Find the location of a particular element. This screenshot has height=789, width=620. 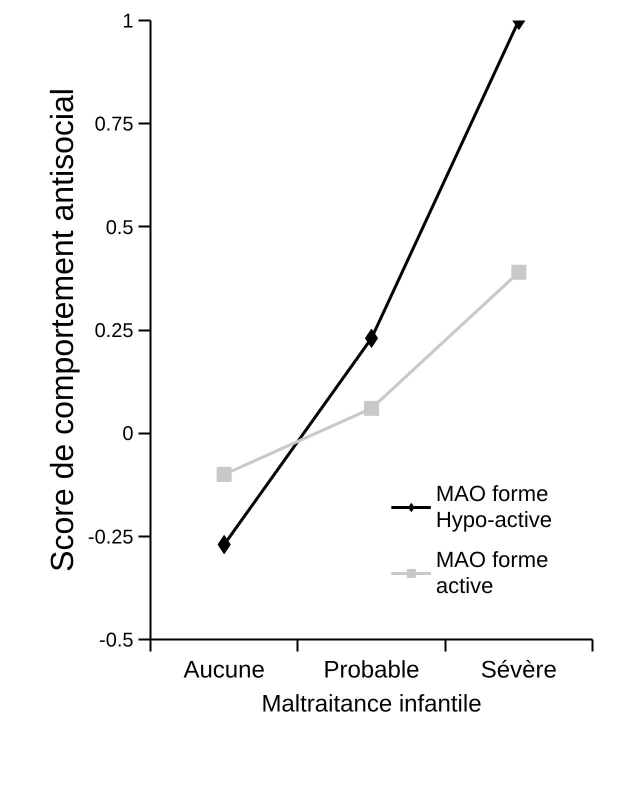

x-tick-label: Probable is located at coordinates (371, 670).